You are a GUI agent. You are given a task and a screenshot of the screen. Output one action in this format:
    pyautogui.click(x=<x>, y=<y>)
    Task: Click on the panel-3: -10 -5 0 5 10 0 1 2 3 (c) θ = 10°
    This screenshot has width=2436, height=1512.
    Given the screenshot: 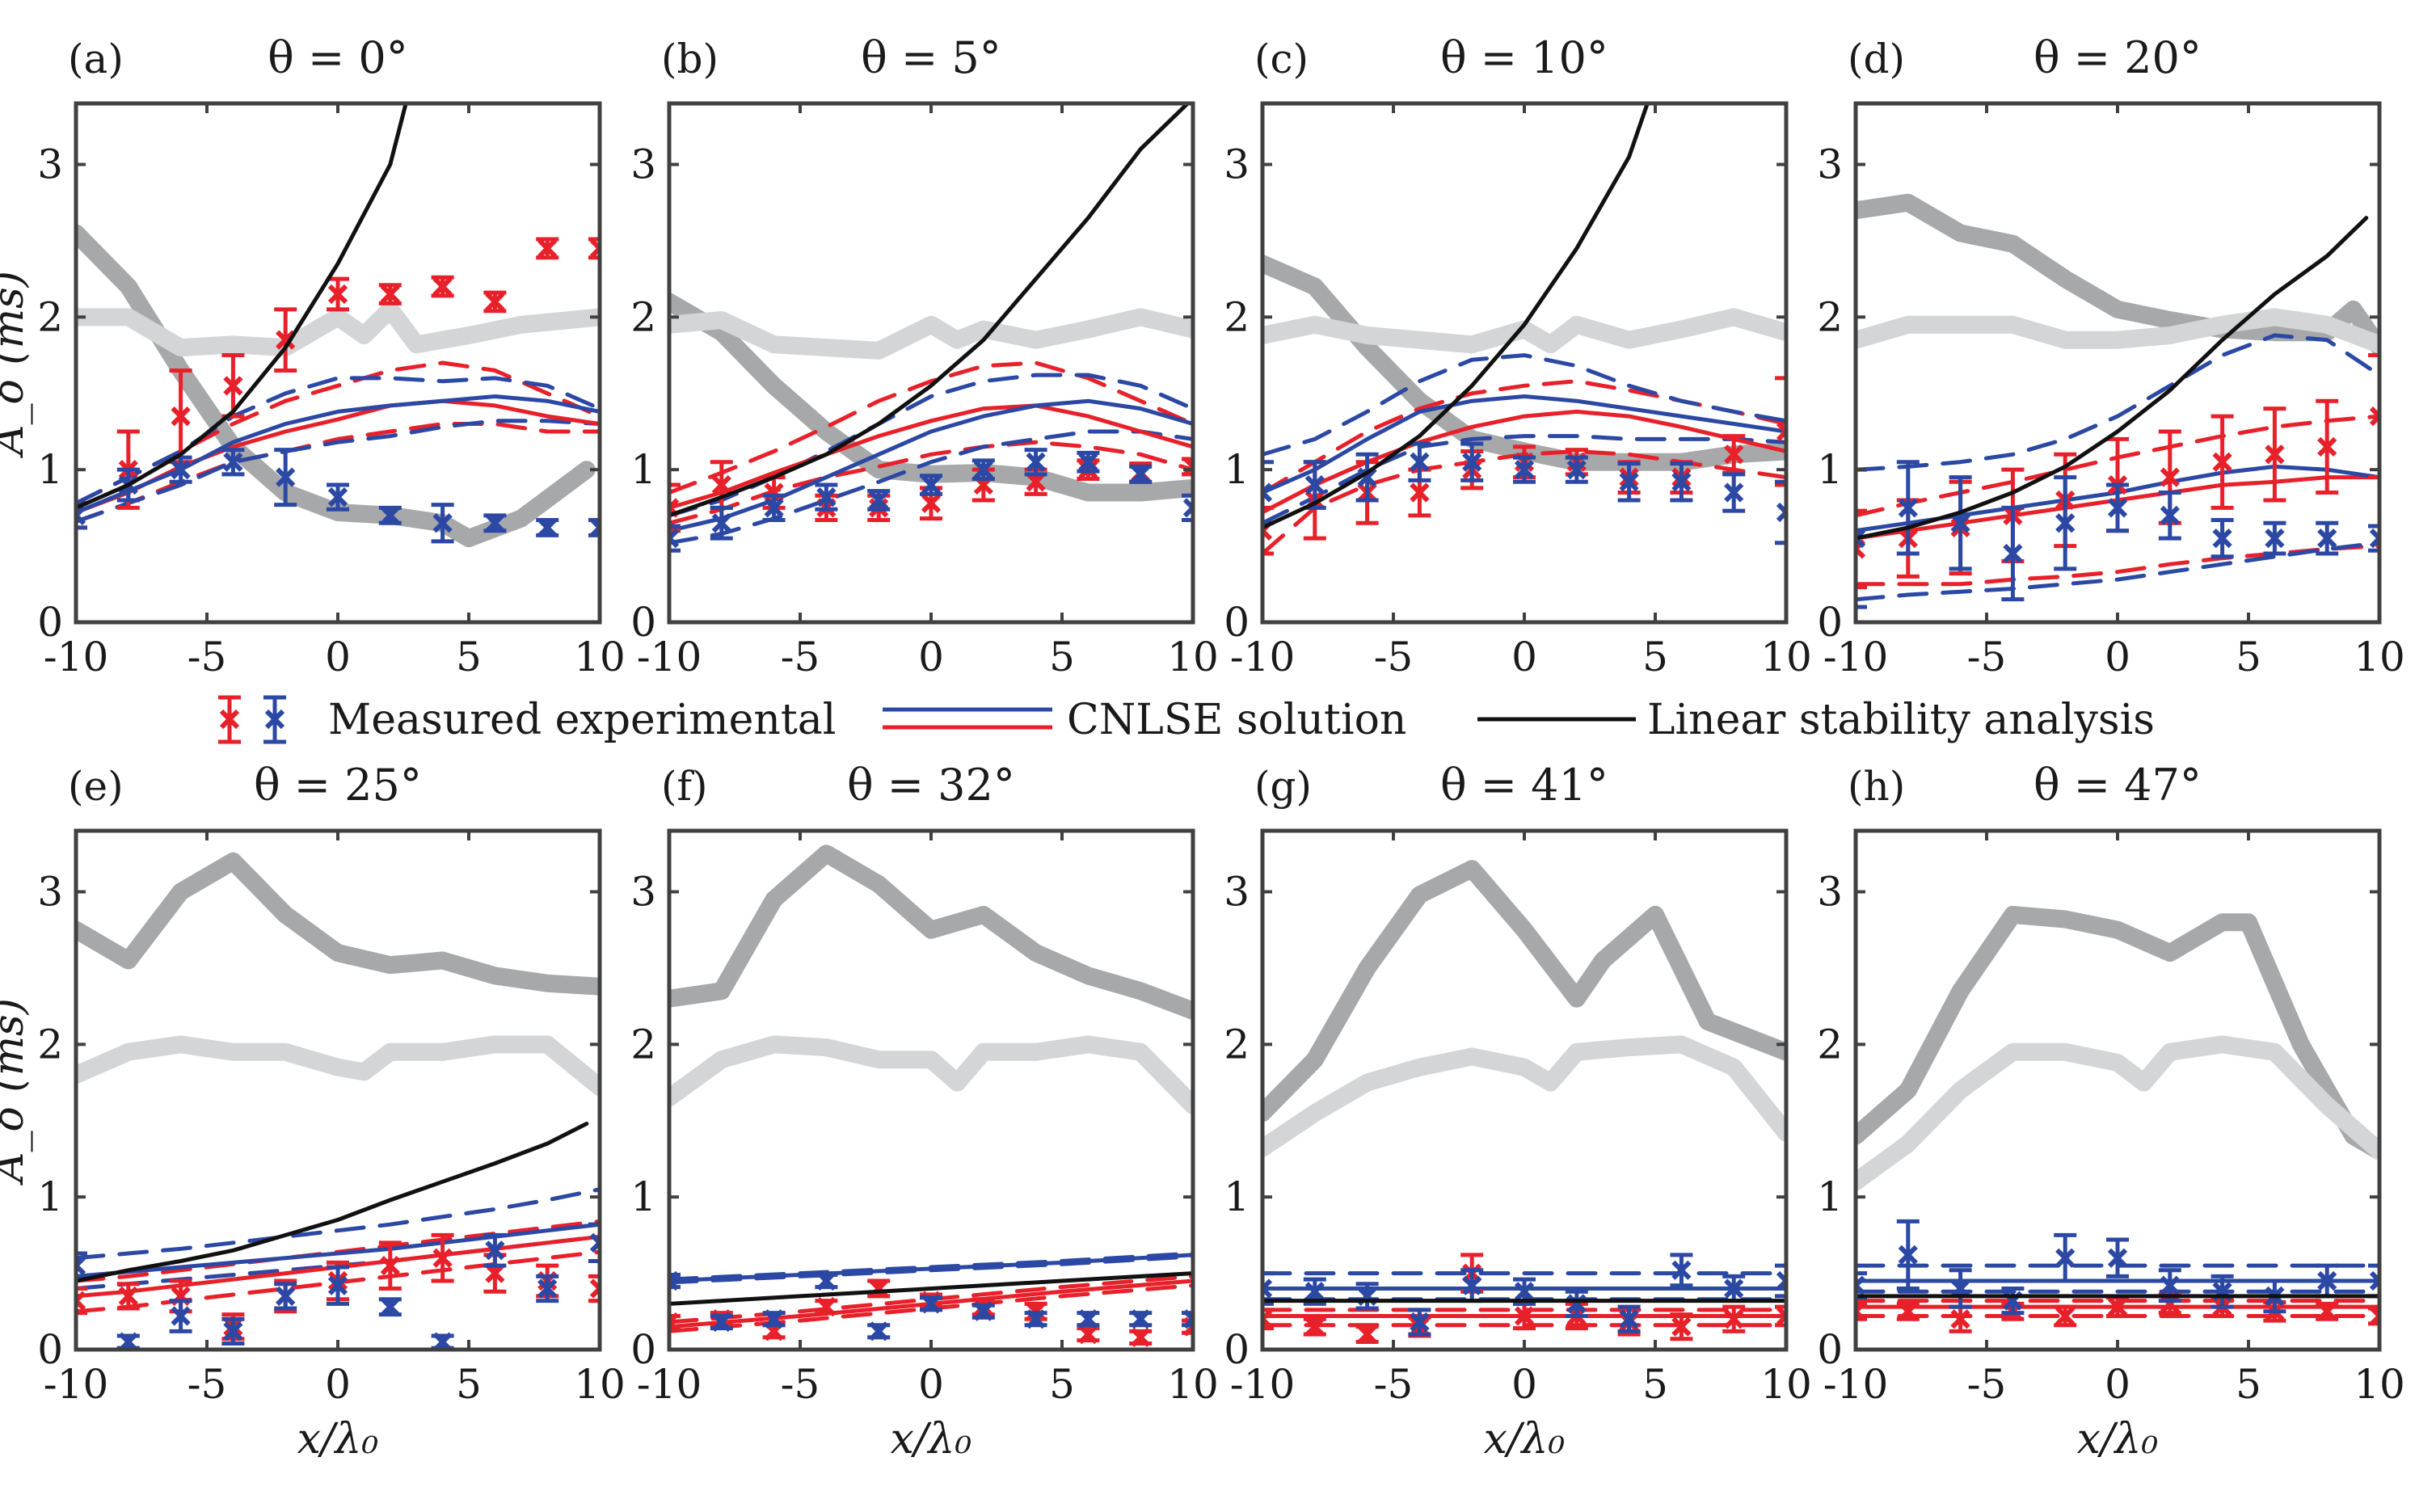 What is the action you would take?
    pyautogui.click(x=1518, y=356)
    